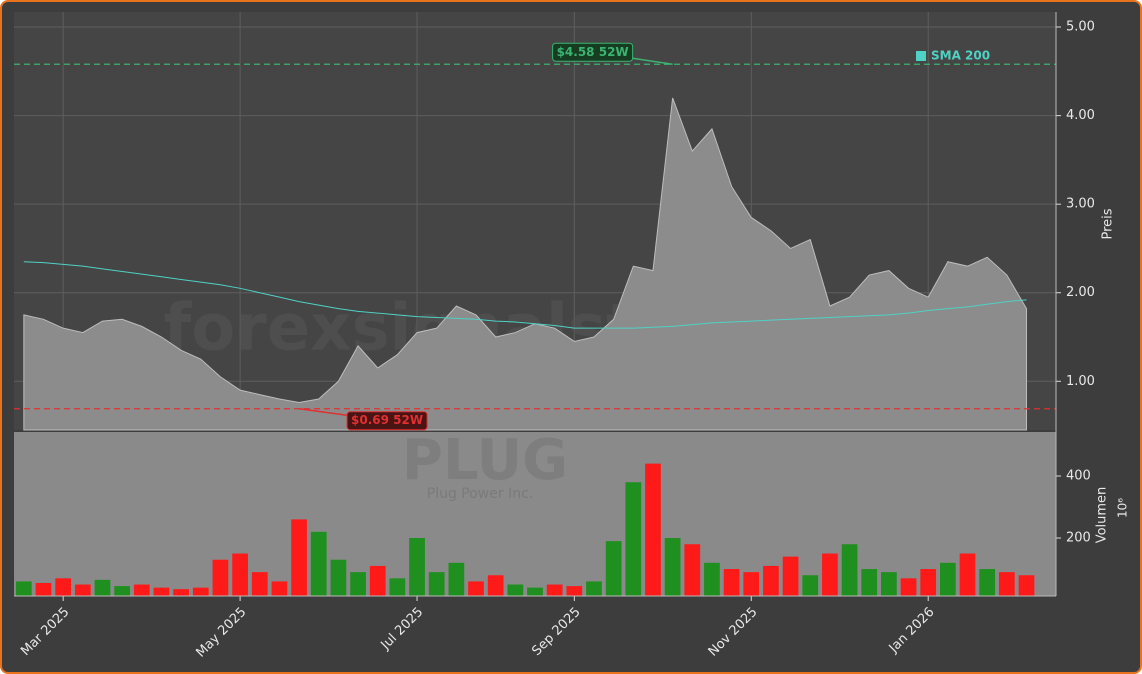 This screenshot has height=674, width=1142. What do you see at coordinates (1123, 508) in the screenshot?
I see `volume-unit: 10⁶` at bounding box center [1123, 508].